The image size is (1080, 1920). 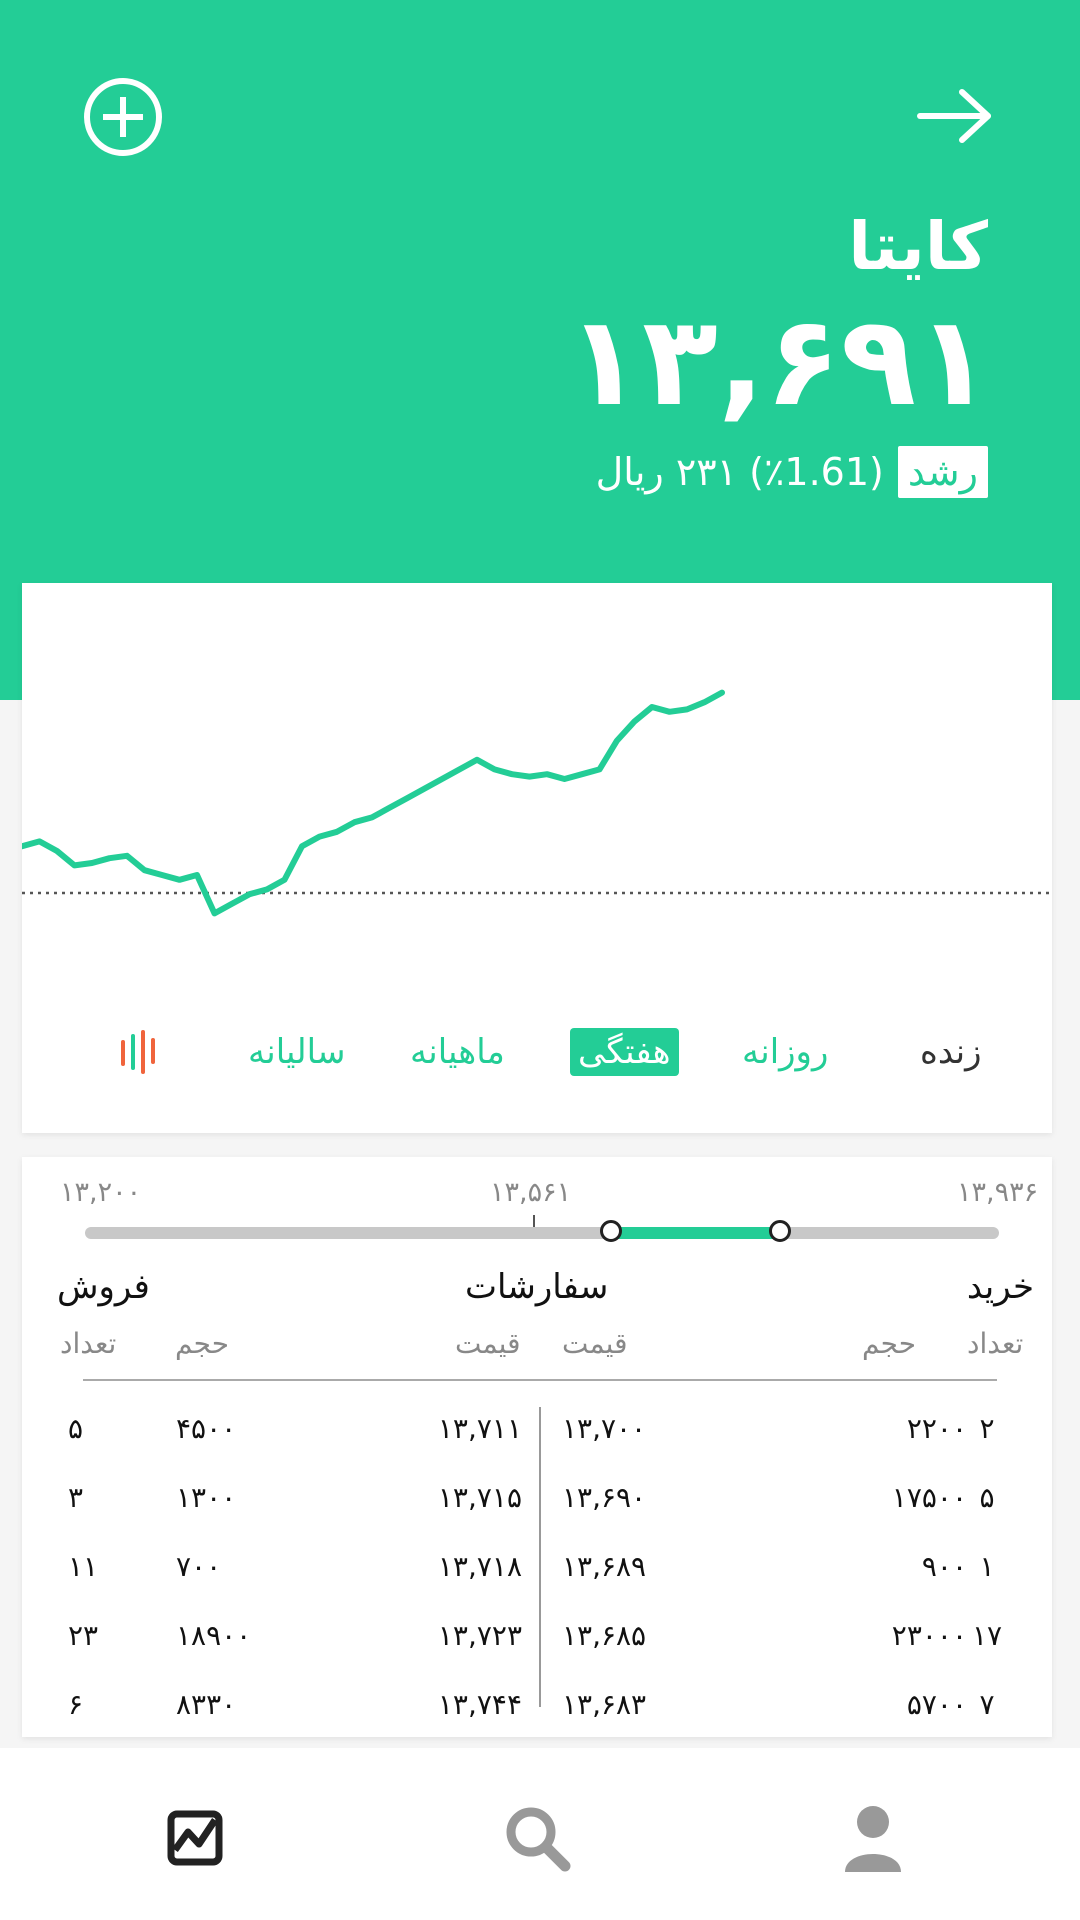 I want to click on sell-volume-header: حجم, so click(x=202, y=1343).